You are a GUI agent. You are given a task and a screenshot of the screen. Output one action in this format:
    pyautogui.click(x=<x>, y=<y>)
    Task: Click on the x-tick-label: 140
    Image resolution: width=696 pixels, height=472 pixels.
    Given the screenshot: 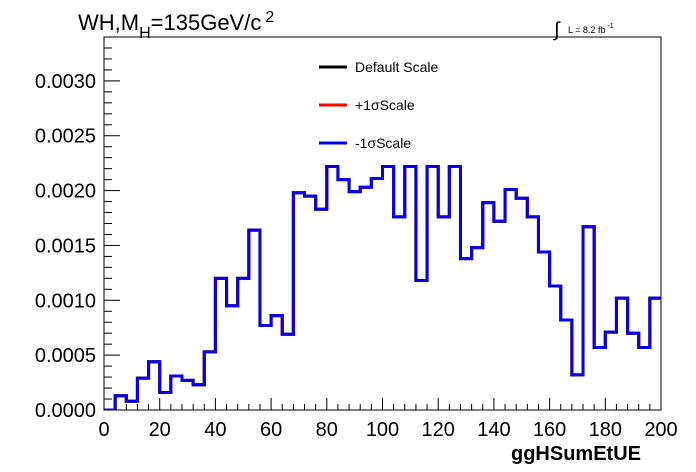 What is the action you would take?
    pyautogui.click(x=493, y=430)
    